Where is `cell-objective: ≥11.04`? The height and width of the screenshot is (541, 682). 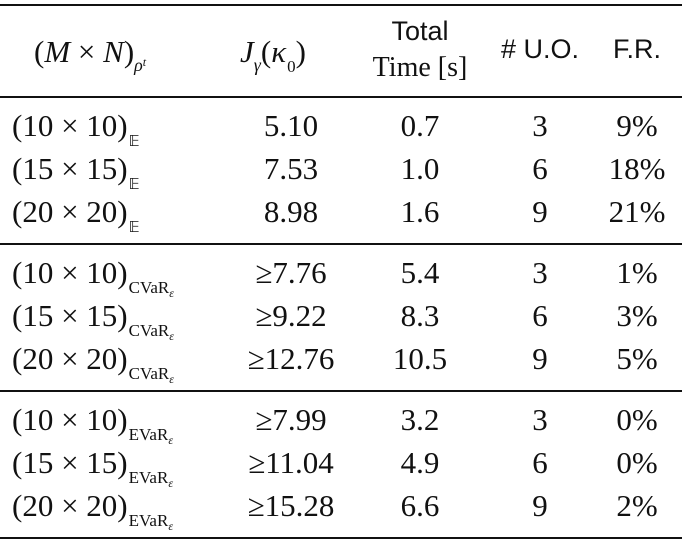 cell-objective: ≥11.04 is located at coordinates (291, 462).